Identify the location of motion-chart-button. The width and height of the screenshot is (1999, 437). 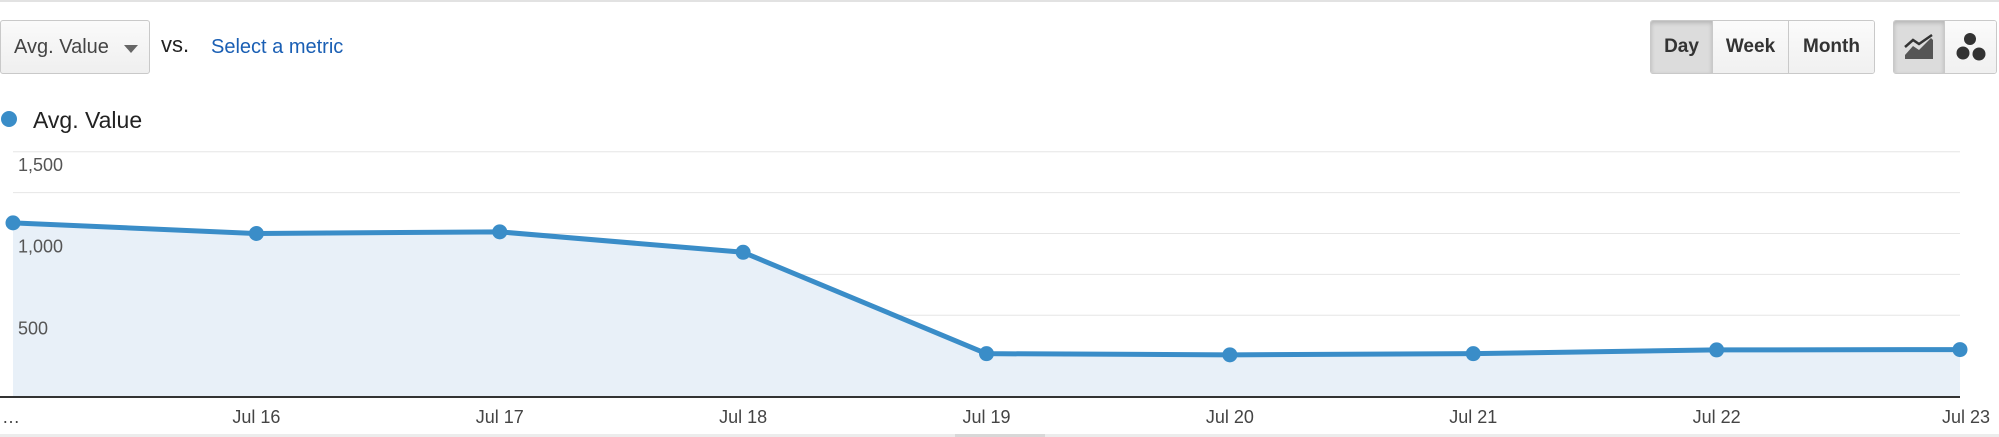
(1970, 47).